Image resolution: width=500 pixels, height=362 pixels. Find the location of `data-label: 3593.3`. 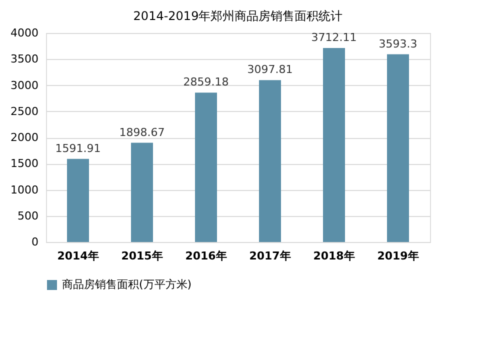

data-label: 3593.3 is located at coordinates (398, 43).